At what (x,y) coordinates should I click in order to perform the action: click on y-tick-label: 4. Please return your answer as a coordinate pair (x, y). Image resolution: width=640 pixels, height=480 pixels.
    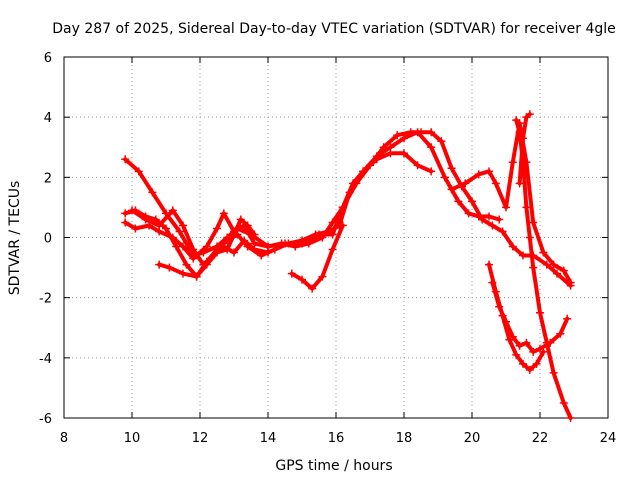
    Looking at the image, I should click on (48, 118).